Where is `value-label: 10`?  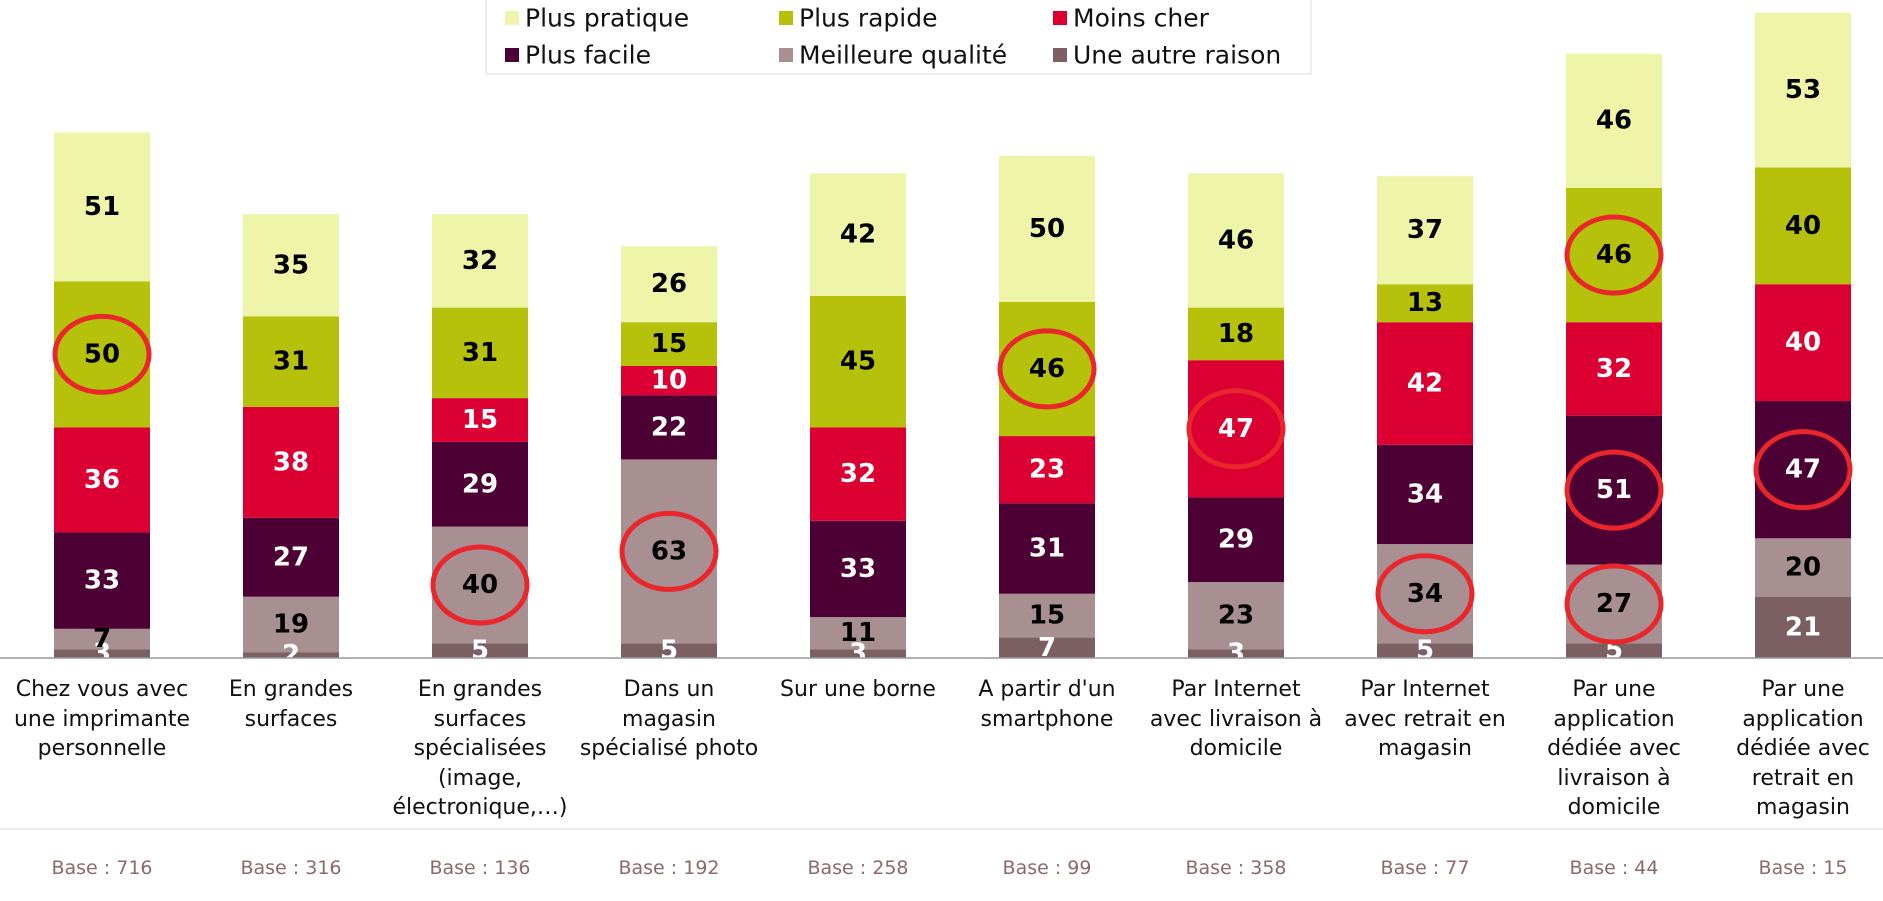
value-label: 10 is located at coordinates (669, 381).